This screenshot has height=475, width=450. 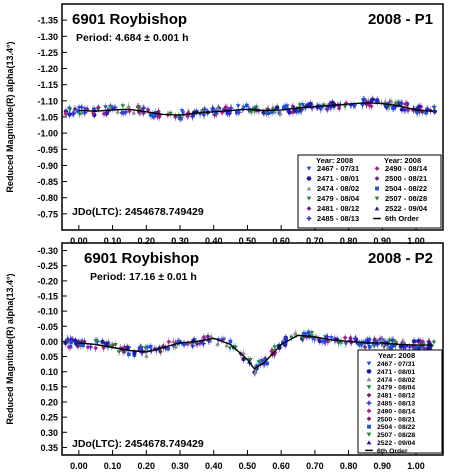 What do you see at coordinates (47, 198) in the screenshot?
I see `y-tick-label: -0.80` at bounding box center [47, 198].